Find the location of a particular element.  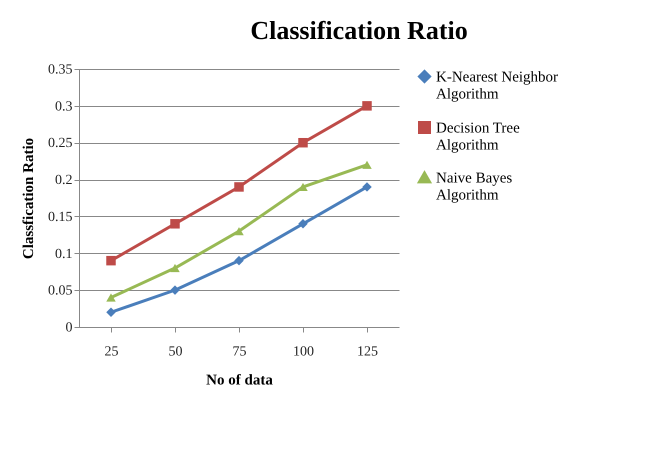

y-tick-label: 0.3 is located at coordinates (63, 106).